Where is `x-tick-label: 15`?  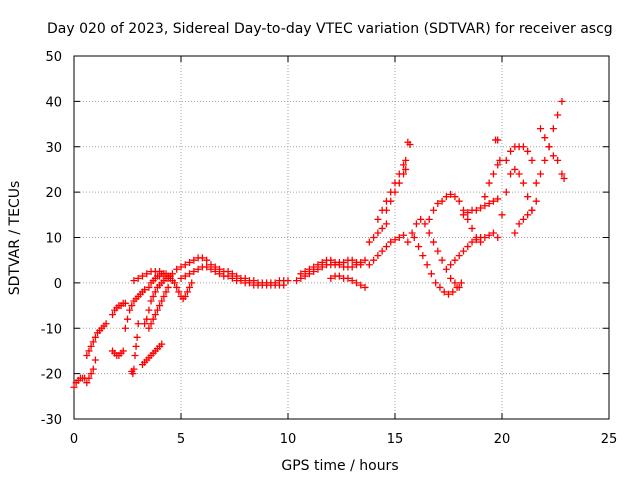
x-tick-label: 15 is located at coordinates (395, 439).